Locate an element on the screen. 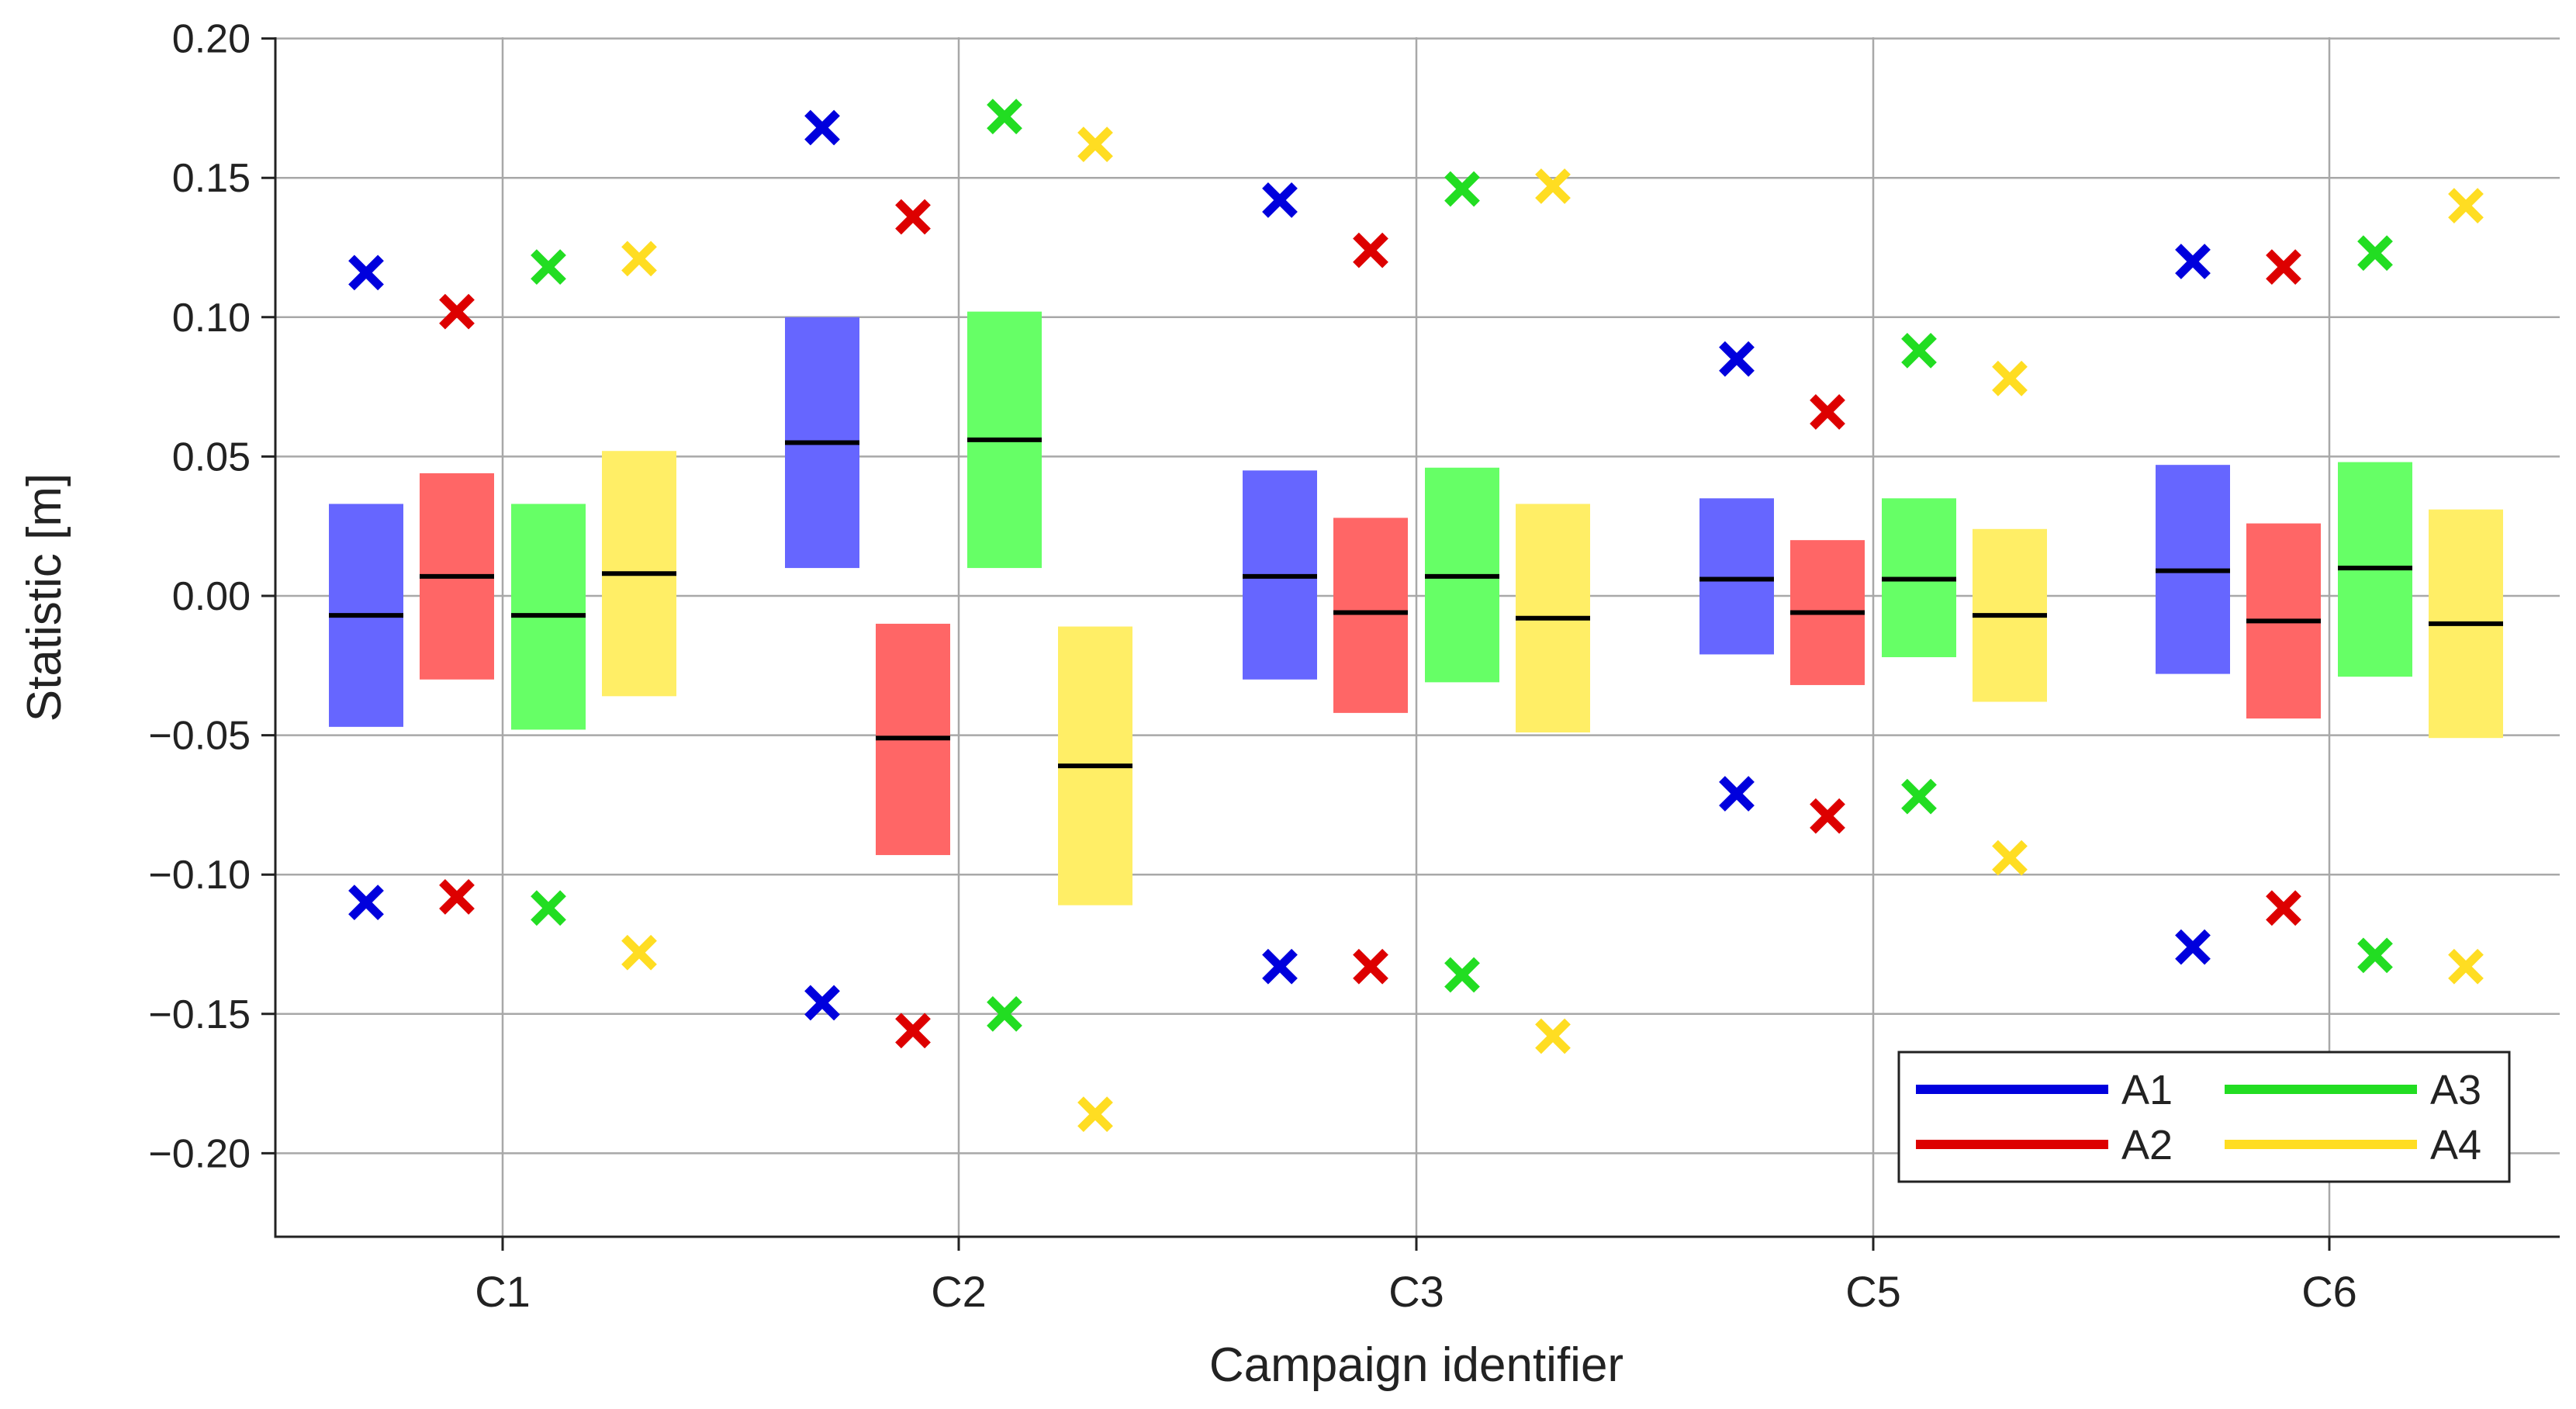  y-tick-label: 0.20 is located at coordinates (211, 39).